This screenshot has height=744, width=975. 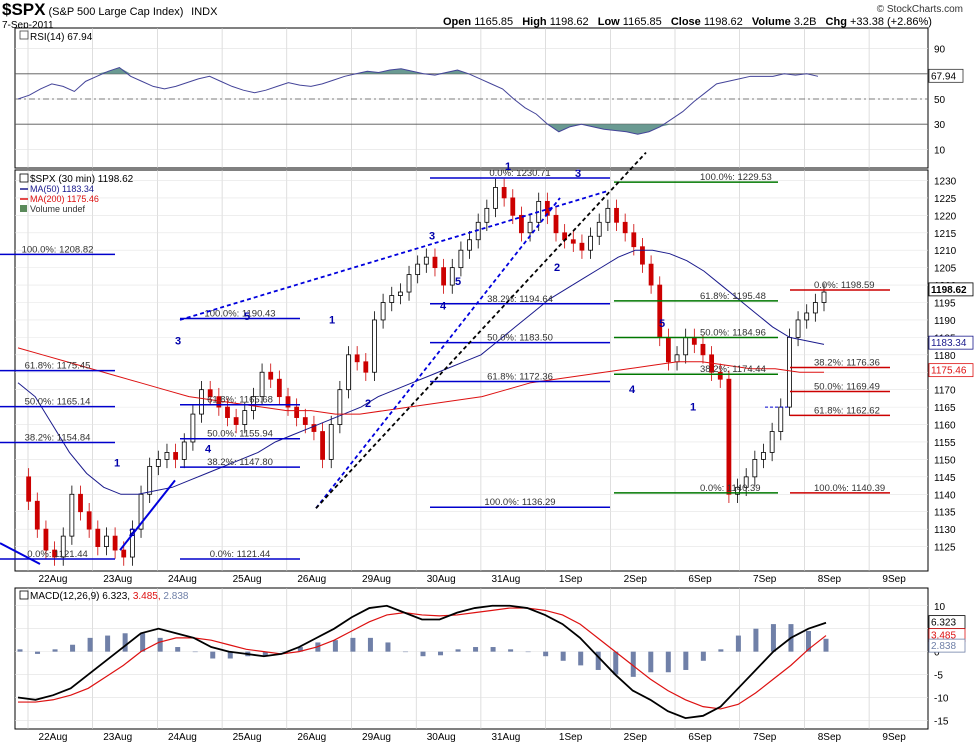 What do you see at coordinates (24, 178) in the screenshot?
I see `price-legend-swatch` at bounding box center [24, 178].